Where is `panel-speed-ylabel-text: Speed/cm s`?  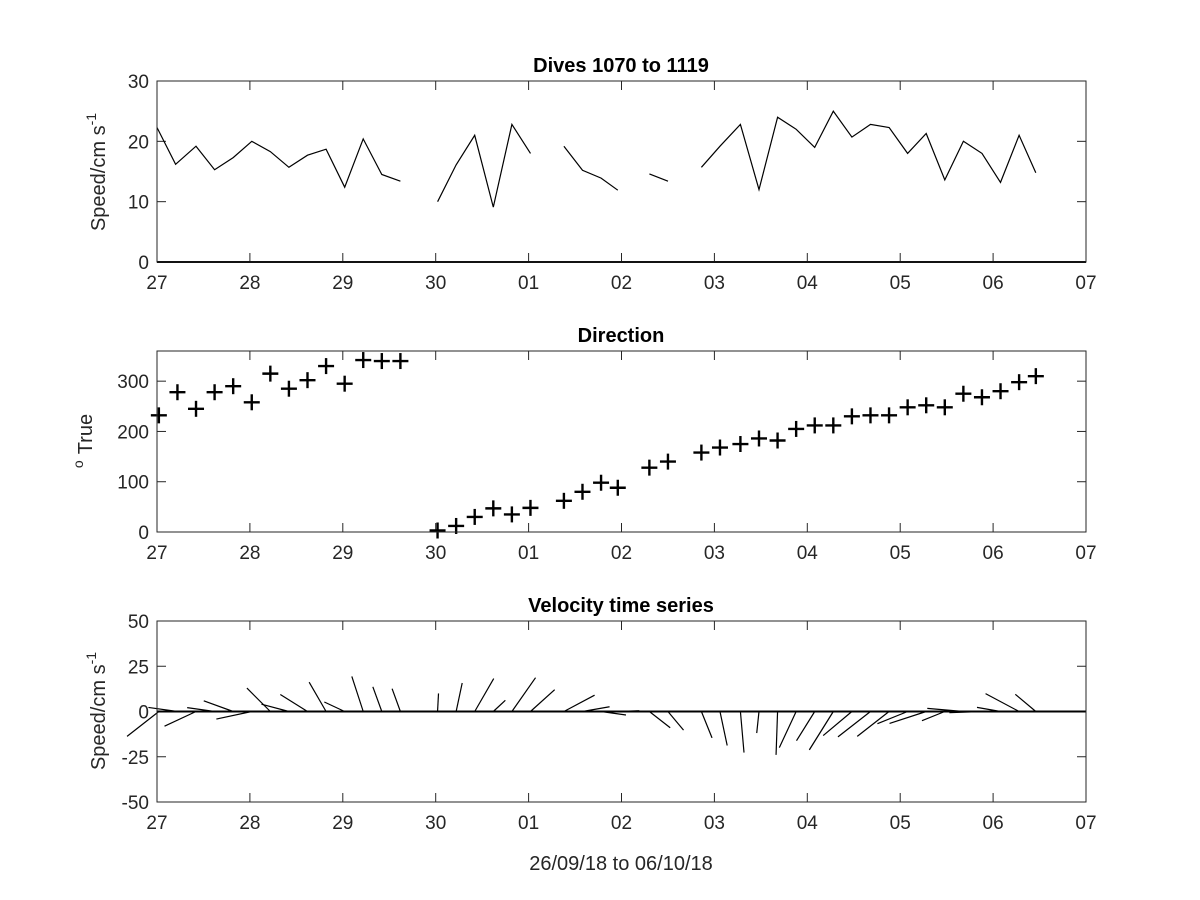
panel-speed-ylabel-text: Speed/cm s is located at coordinates (99, 178).